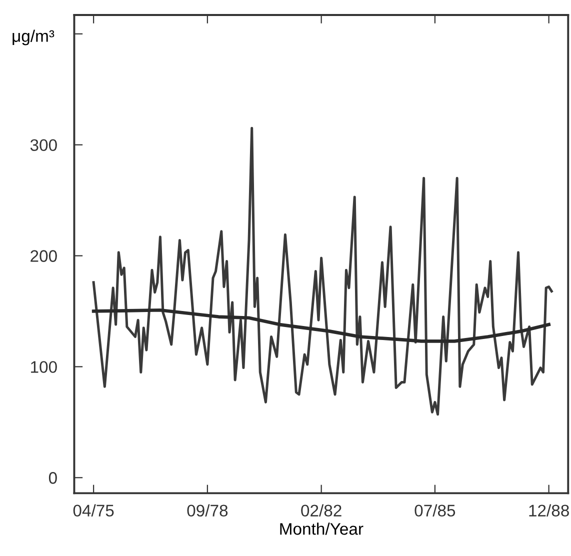 The height and width of the screenshot is (556, 571). Describe the element at coordinates (44, 367) in the screenshot. I see `y-tick-label: 100` at that location.